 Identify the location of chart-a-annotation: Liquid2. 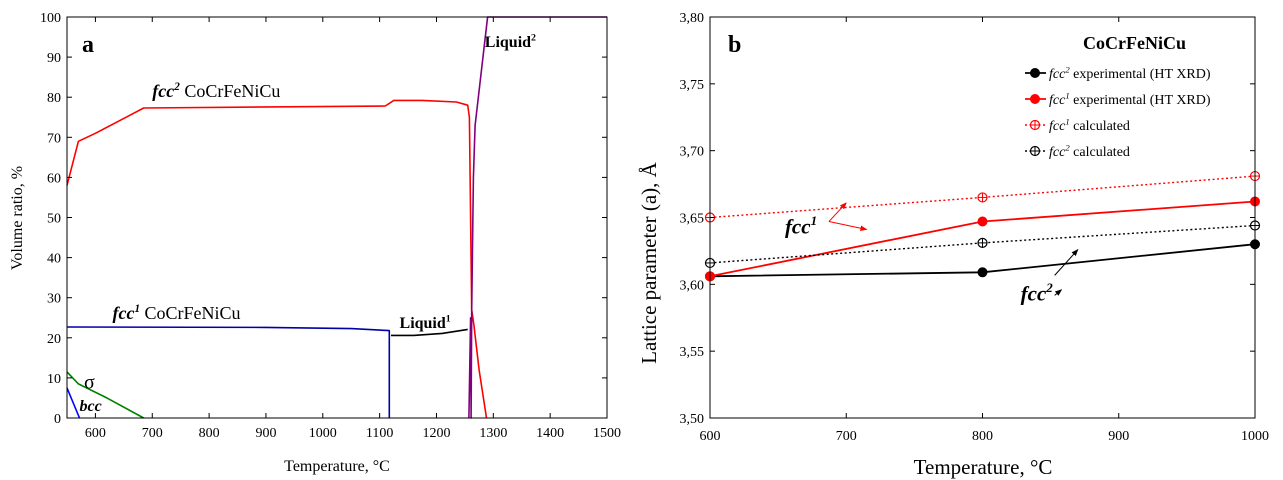
(510, 42).